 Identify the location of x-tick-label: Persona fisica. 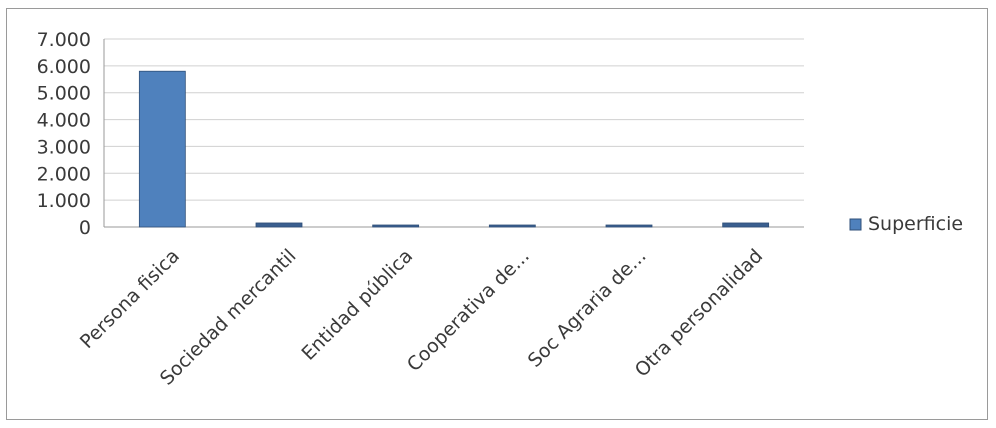
(130, 299).